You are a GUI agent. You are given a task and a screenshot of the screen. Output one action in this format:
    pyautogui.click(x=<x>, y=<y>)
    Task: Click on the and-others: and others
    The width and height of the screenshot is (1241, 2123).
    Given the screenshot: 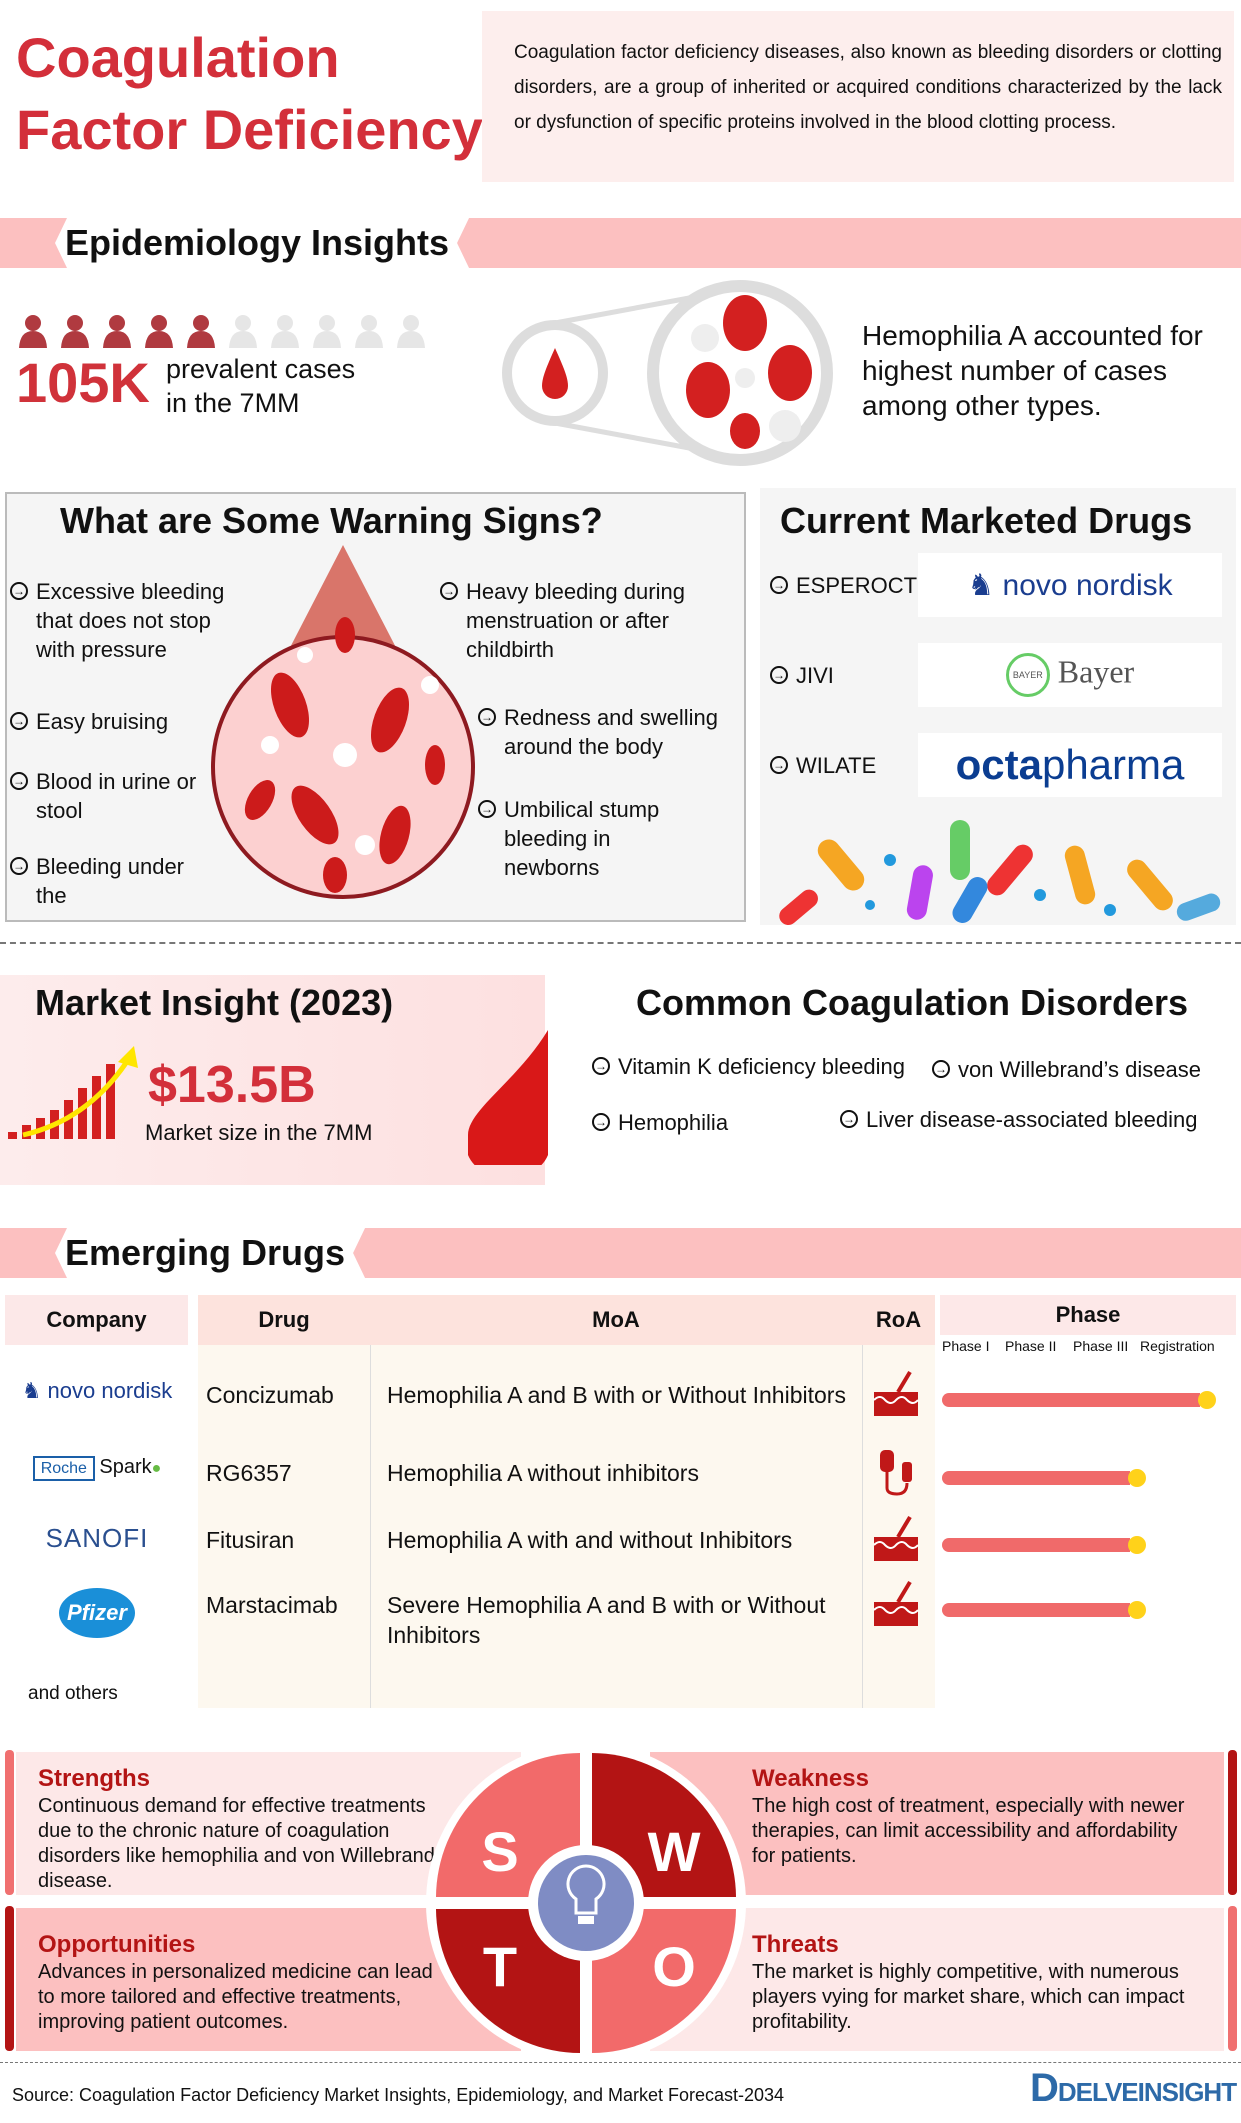 What is the action you would take?
    pyautogui.click(x=73, y=1693)
    